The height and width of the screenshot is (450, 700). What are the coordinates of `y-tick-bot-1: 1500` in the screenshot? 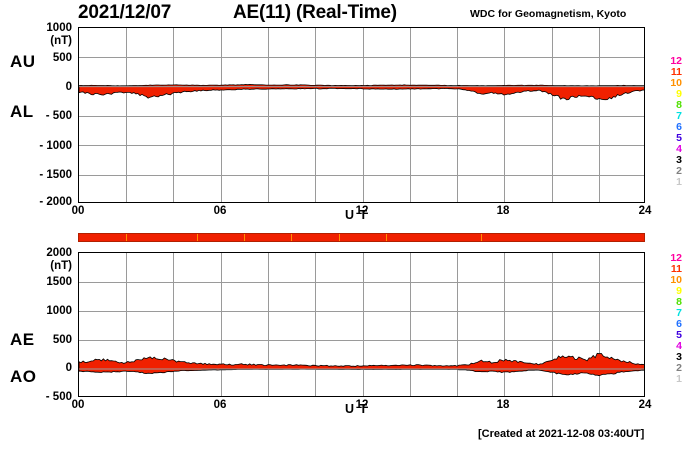 It's located at (59, 282).